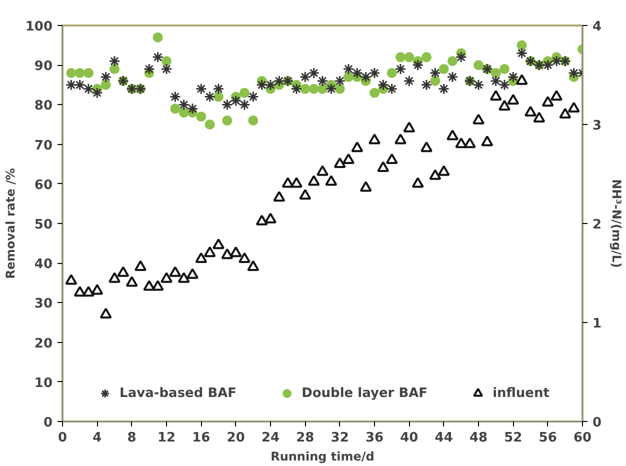  What do you see at coordinates (47, 423) in the screenshot?
I see `y-tick-label: 0` at bounding box center [47, 423].